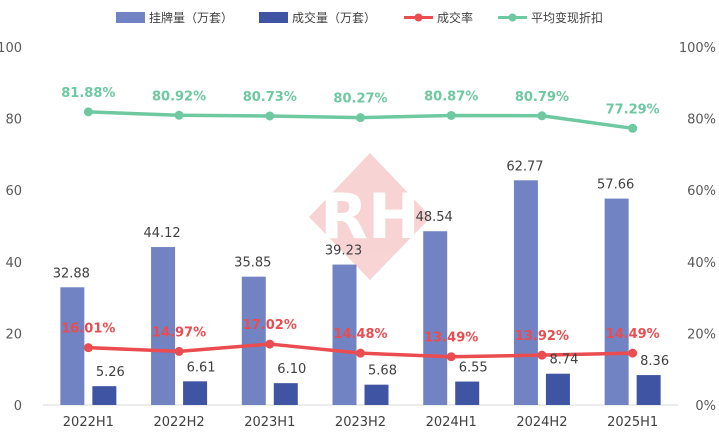 This screenshot has width=719, height=442. What do you see at coordinates (88, 93) in the screenshot?
I see `line-value-label: 81.88%` at bounding box center [88, 93].